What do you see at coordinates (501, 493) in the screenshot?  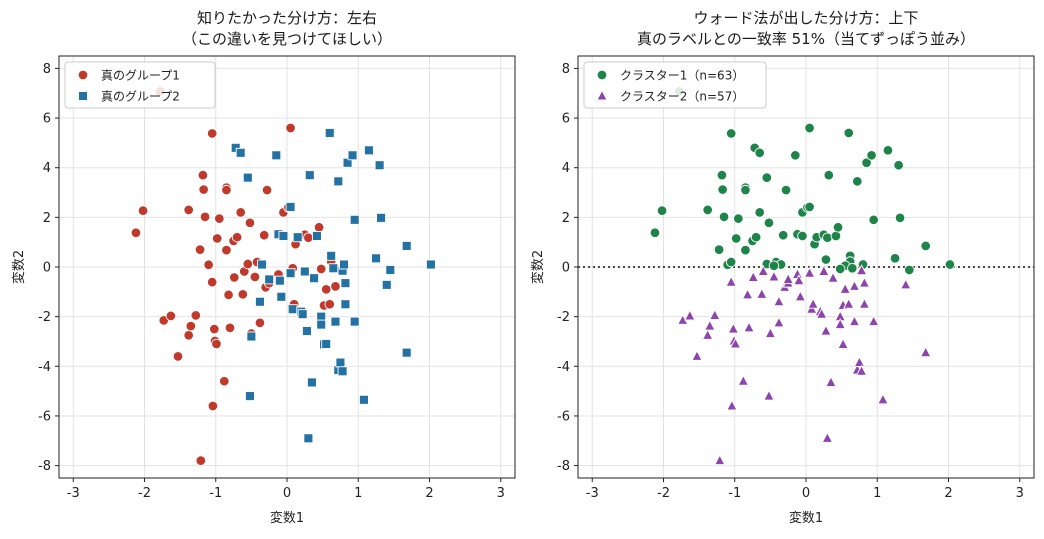 I see `x-tick-label: 3` at bounding box center [501, 493].